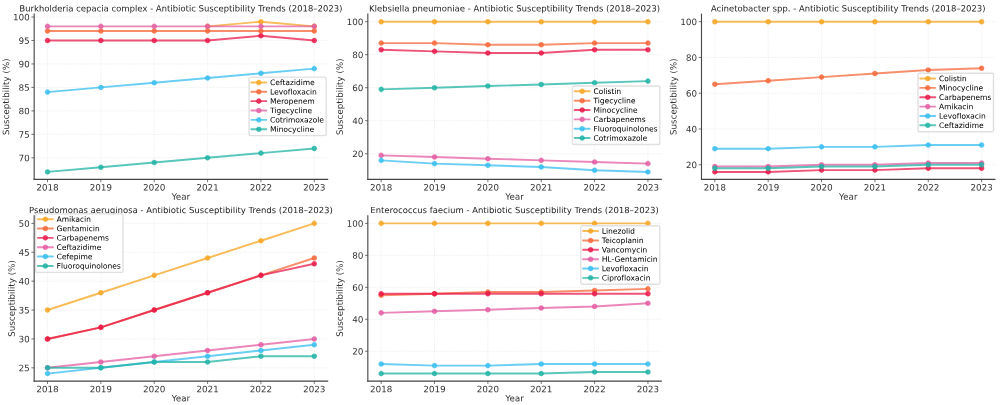  I want to click on y-tick-label: 30, so click(24, 339).